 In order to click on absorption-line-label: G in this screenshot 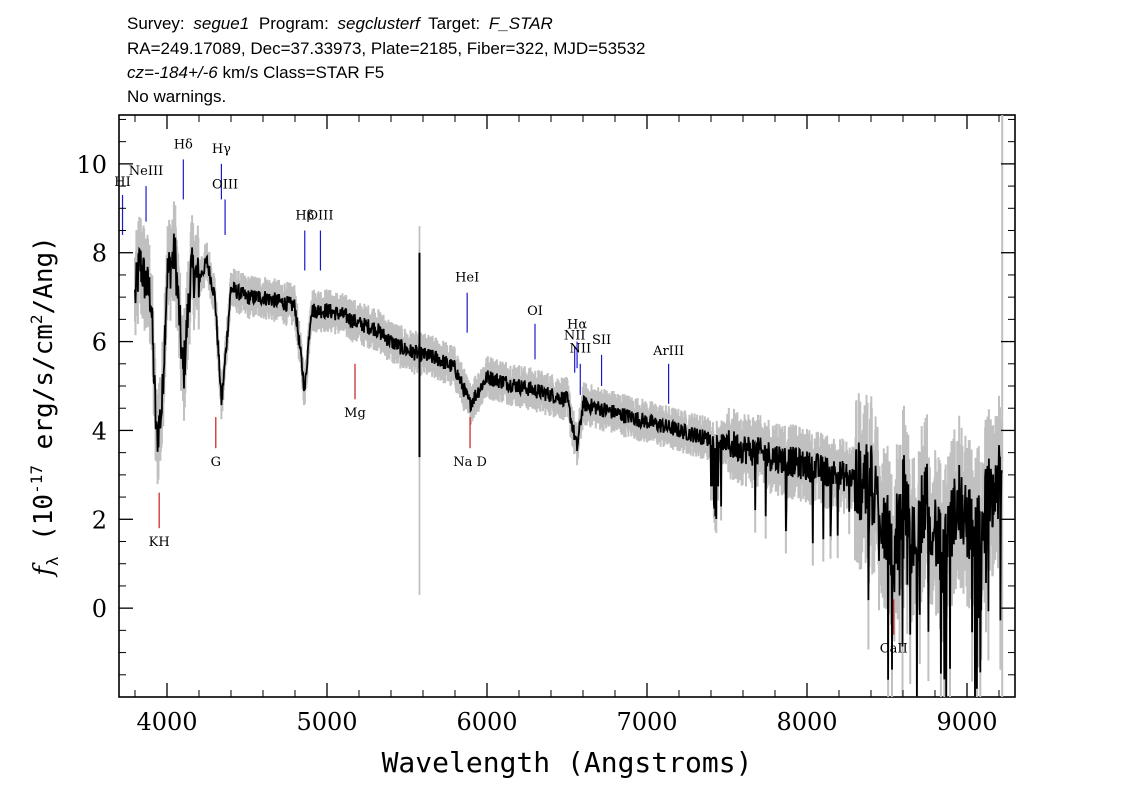, I will do `click(216, 462)`.